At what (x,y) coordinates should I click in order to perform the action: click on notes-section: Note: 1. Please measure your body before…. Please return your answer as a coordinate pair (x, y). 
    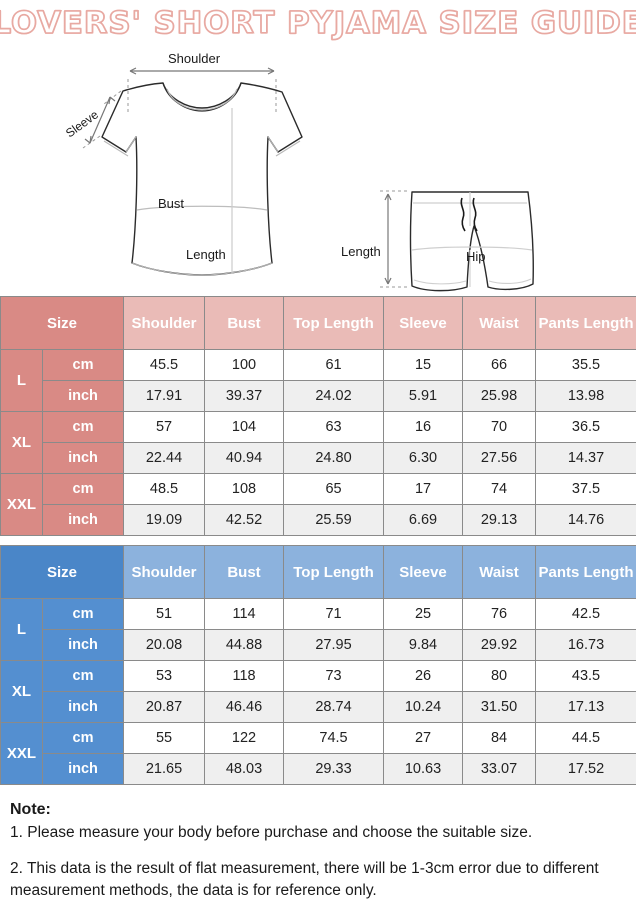
    Looking at the image, I should click on (318, 843).